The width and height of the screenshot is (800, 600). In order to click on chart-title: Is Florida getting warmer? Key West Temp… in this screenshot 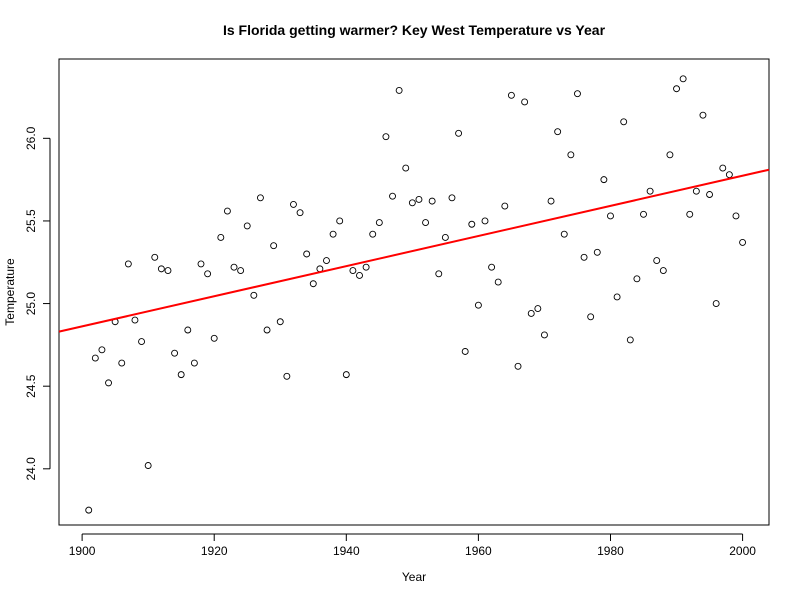, I will do `click(414, 30)`.